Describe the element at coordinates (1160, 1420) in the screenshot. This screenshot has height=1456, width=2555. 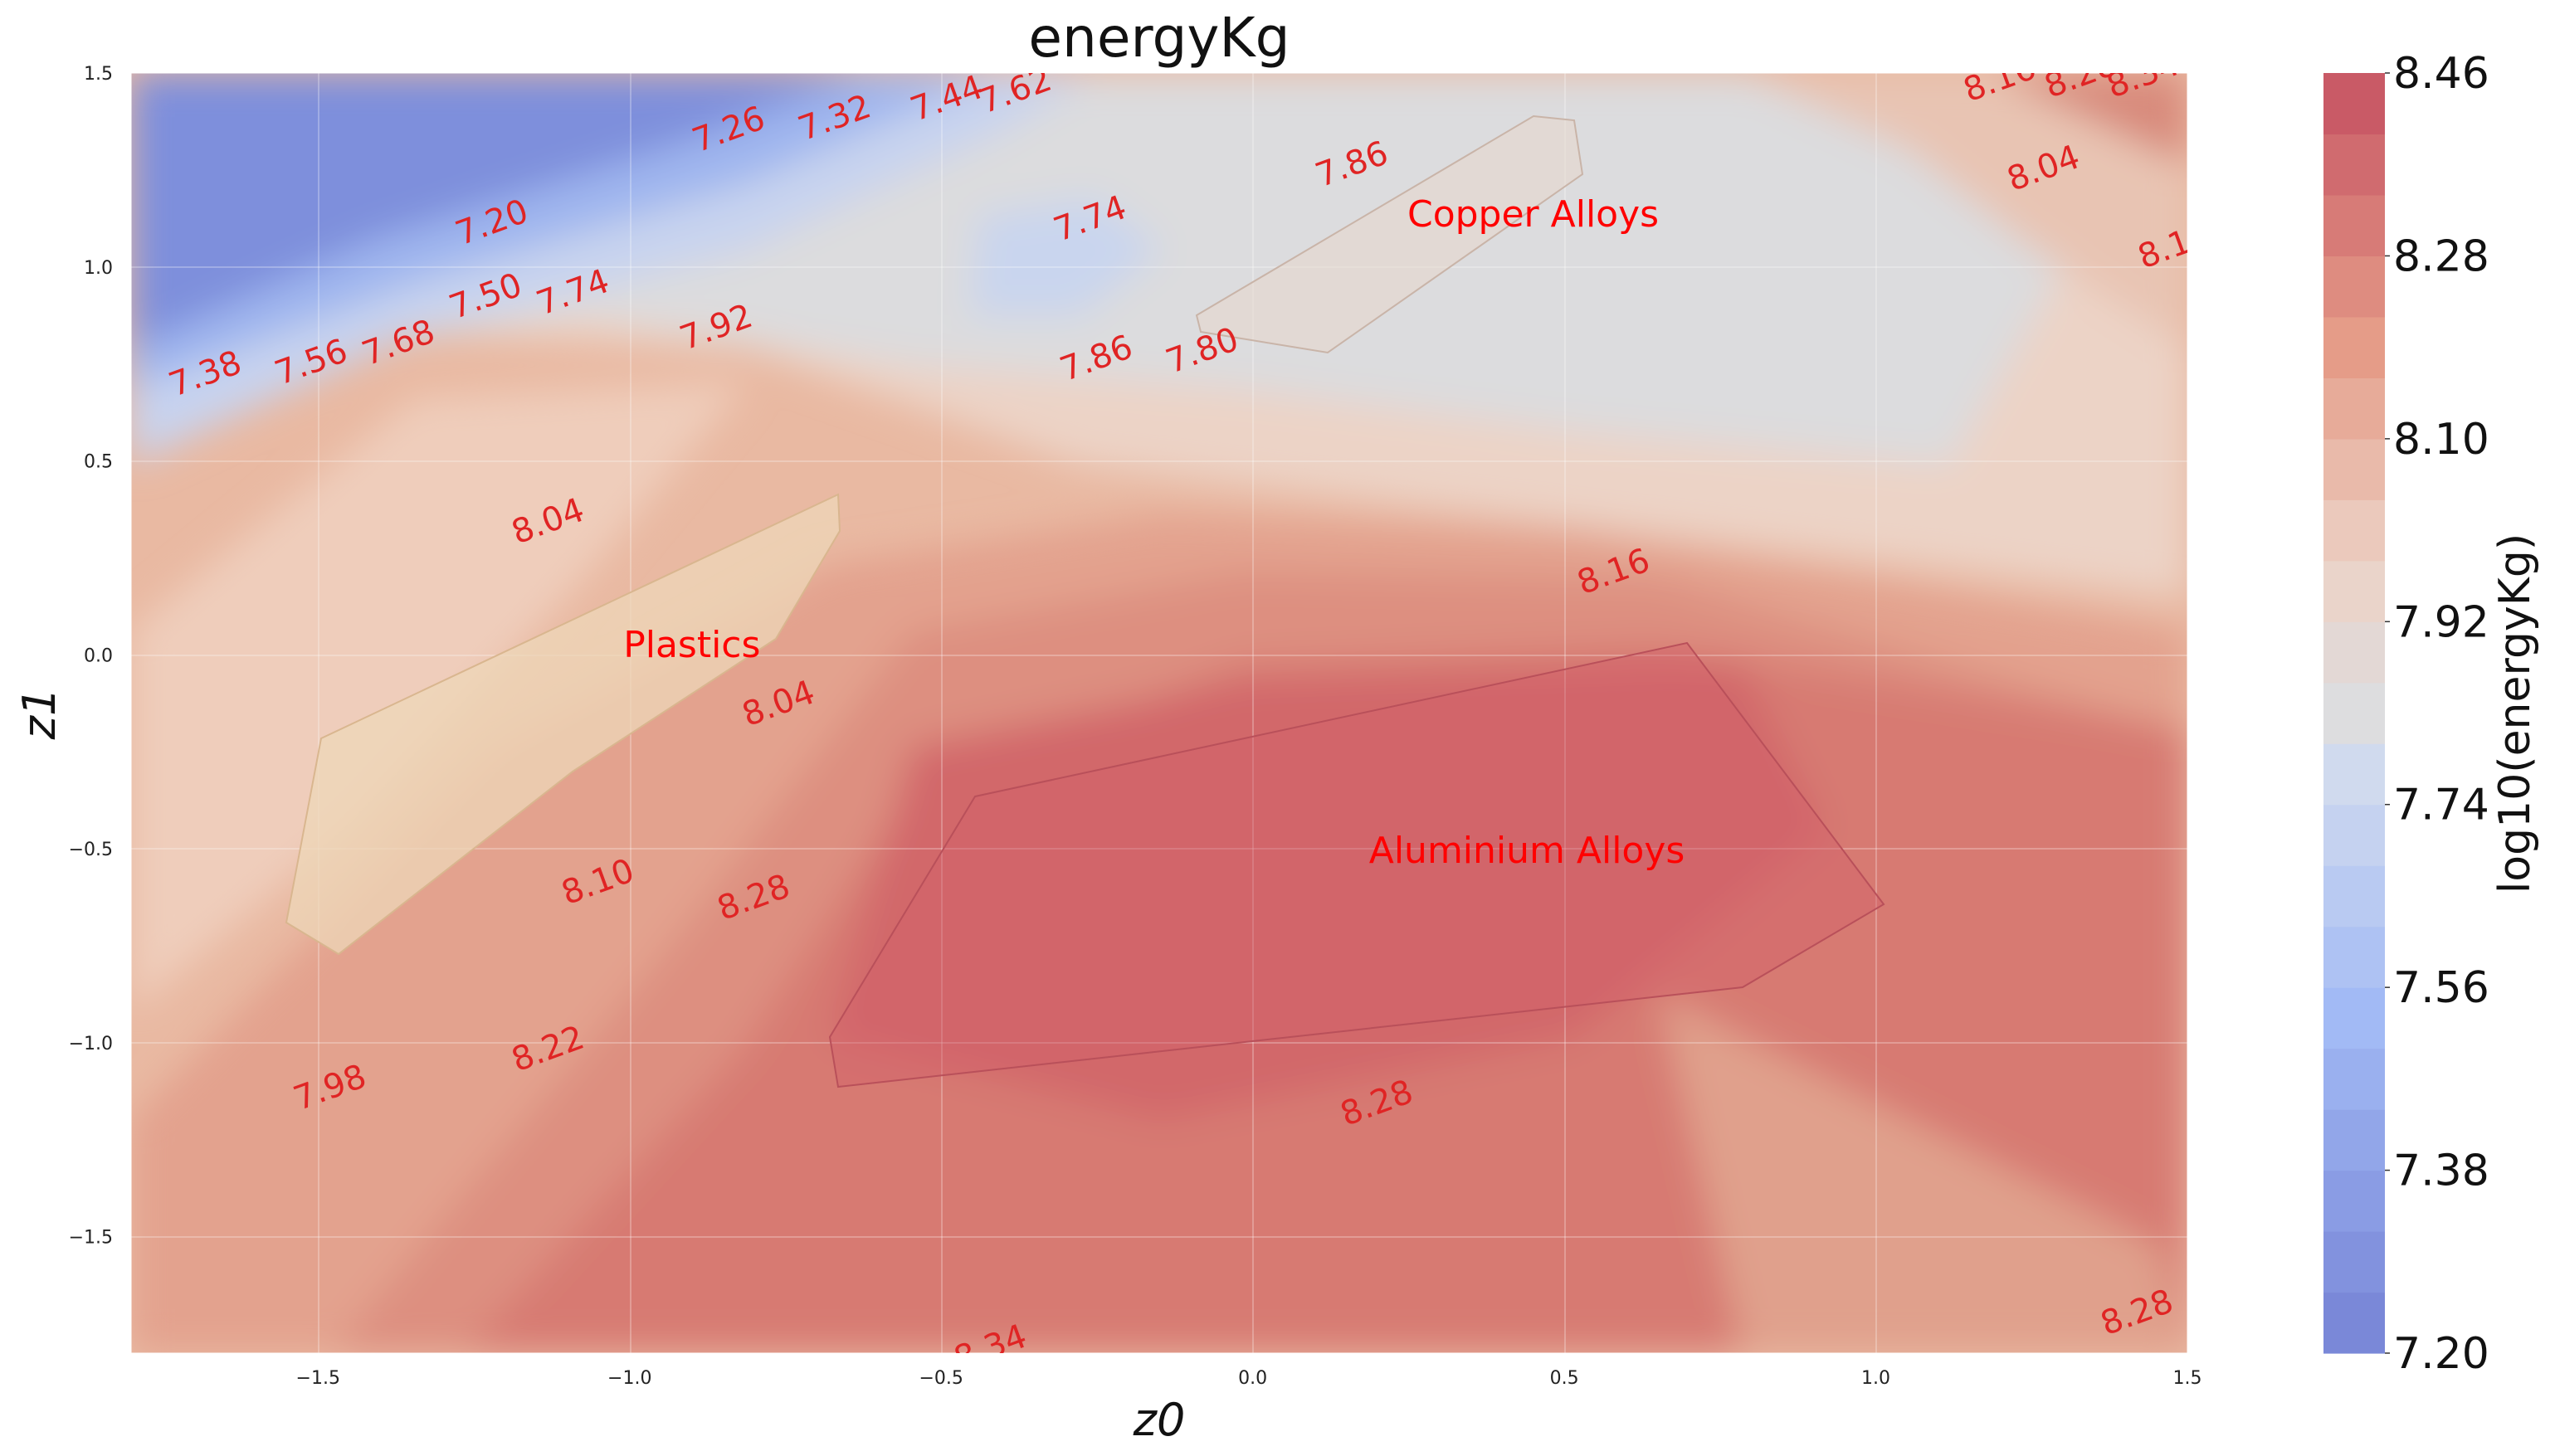
I see `x-axis-label: z0` at that location.